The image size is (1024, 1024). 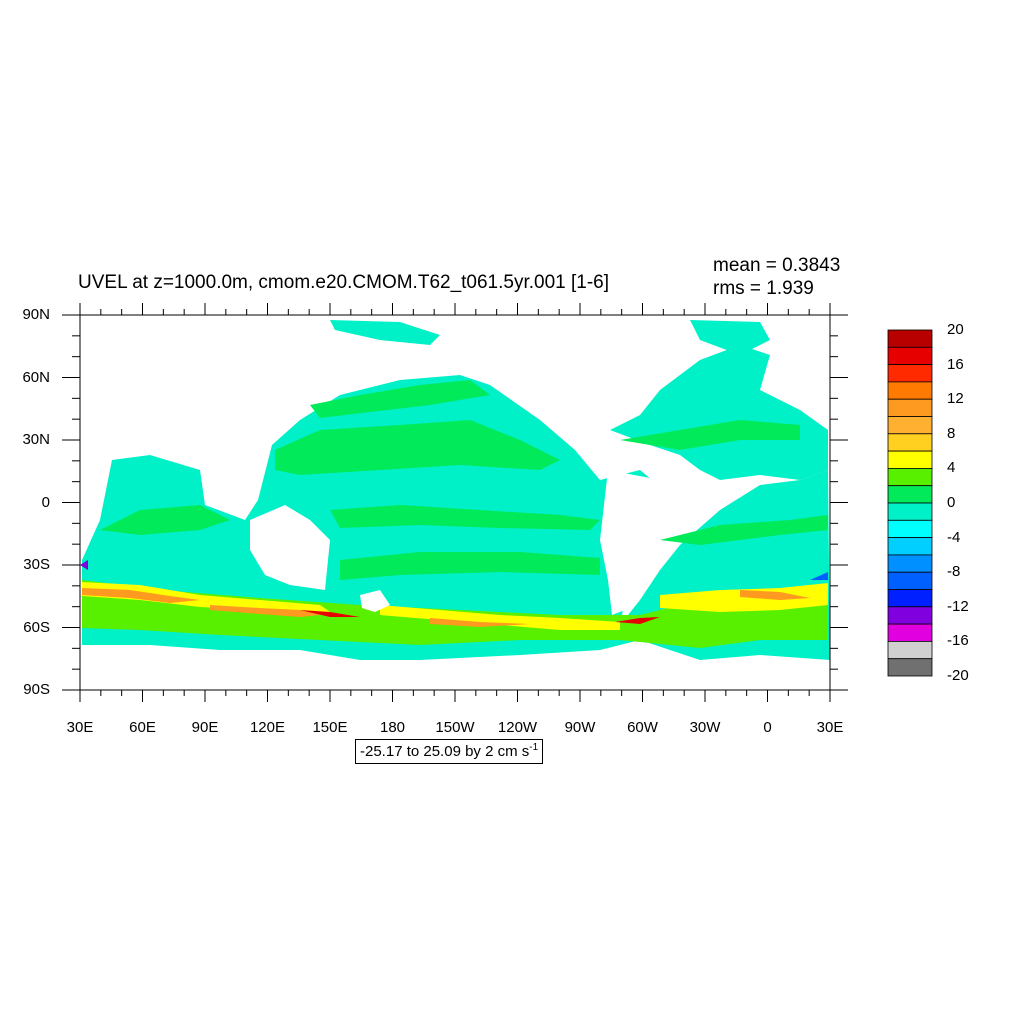 What do you see at coordinates (267, 727) in the screenshot?
I see `lon-label: 120E` at bounding box center [267, 727].